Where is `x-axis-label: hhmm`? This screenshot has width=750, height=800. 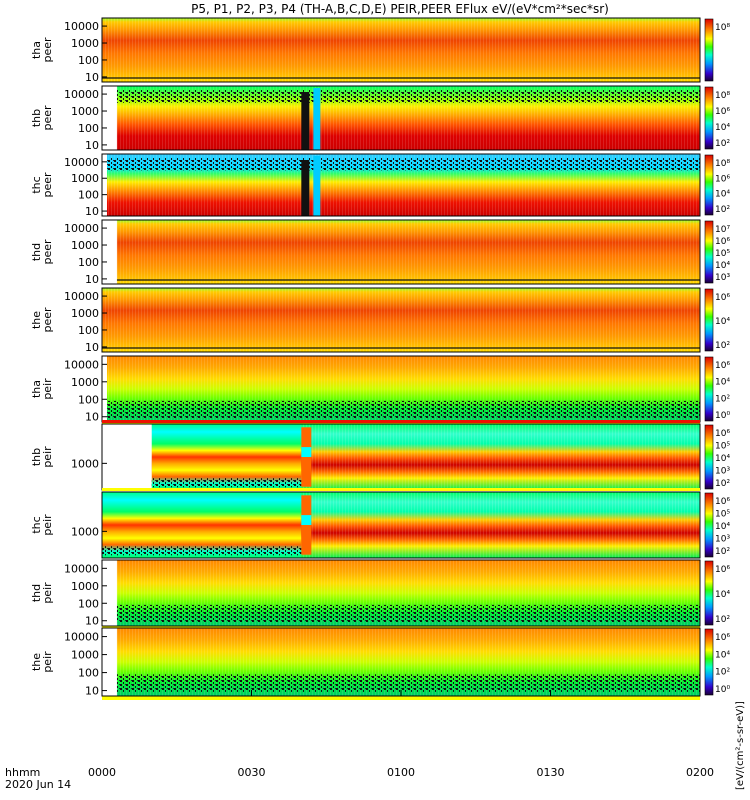 x-axis-label: hhmm is located at coordinates (22, 772).